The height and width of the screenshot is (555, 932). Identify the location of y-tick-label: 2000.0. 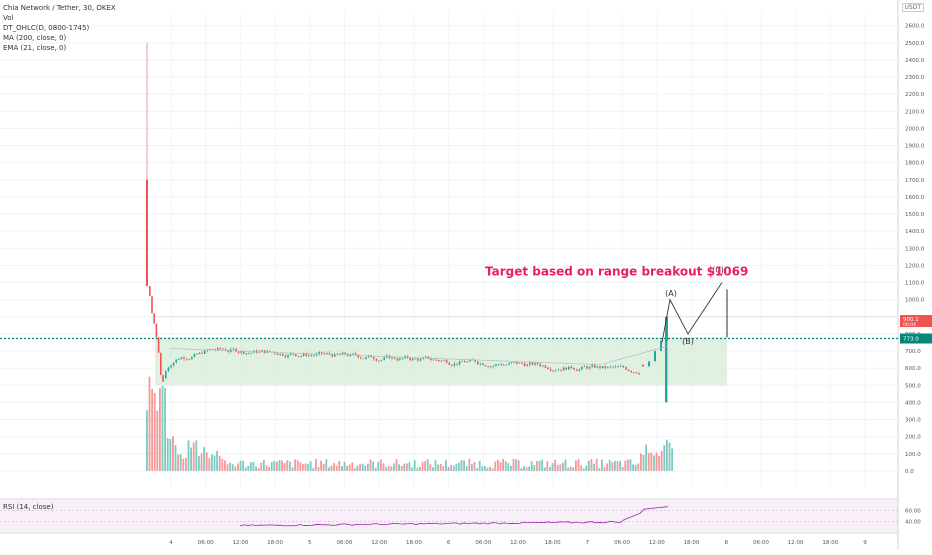
(915, 129).